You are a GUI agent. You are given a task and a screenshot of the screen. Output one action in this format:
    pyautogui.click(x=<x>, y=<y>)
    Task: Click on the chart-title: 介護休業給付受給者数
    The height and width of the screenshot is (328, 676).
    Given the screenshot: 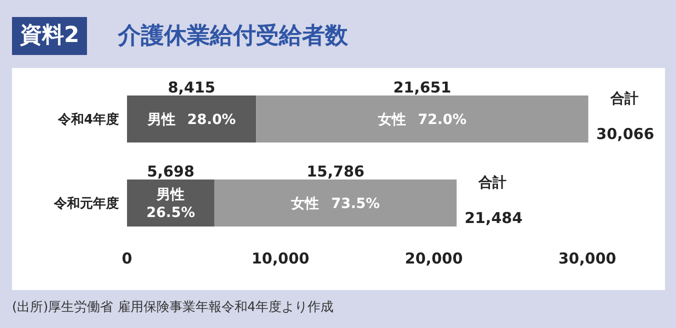 What is the action you would take?
    pyautogui.click(x=233, y=36)
    